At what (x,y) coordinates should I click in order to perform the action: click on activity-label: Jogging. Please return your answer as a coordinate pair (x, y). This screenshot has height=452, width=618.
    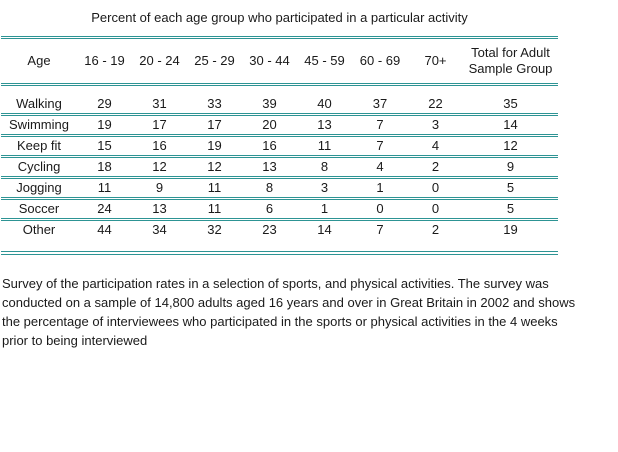
    Looking at the image, I should click on (39, 188).